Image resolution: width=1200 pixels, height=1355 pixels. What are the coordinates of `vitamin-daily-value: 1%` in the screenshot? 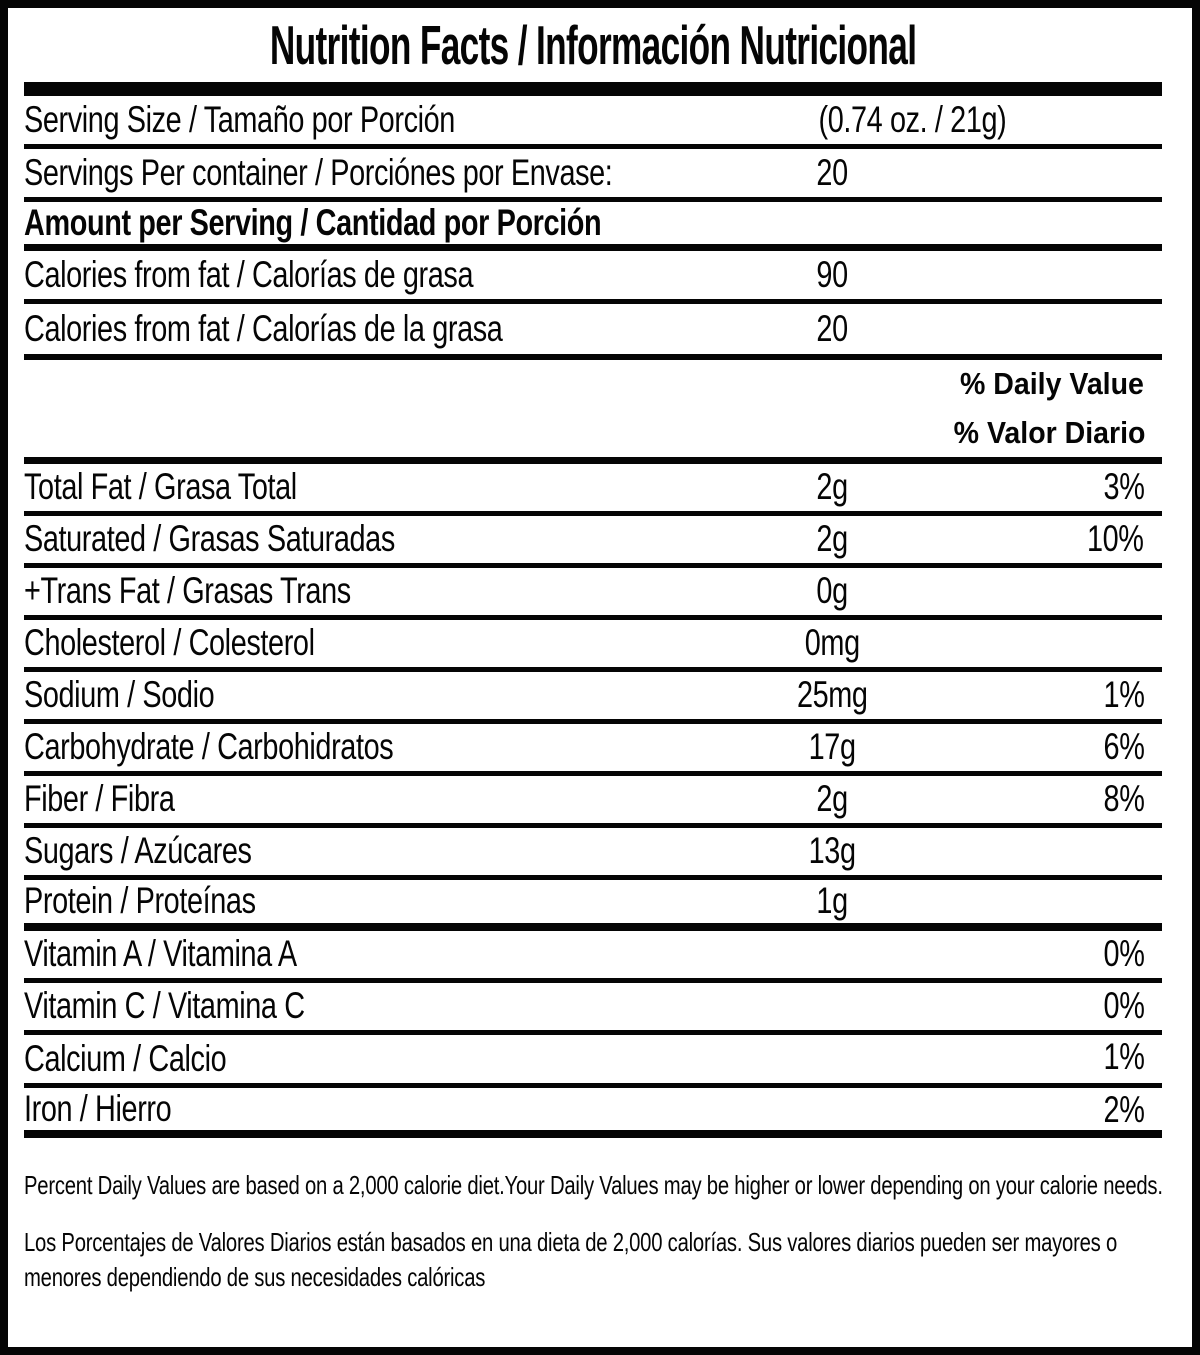 It's located at (1123, 1056).